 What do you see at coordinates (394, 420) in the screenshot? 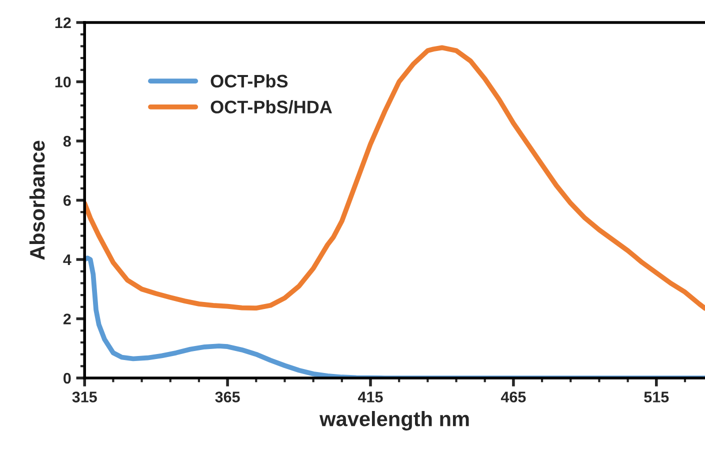
I see `x-axis-title: wavelength nm` at bounding box center [394, 420].